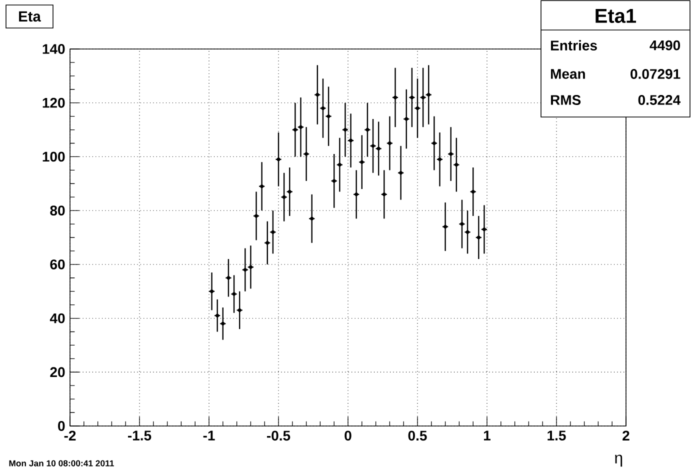 The height and width of the screenshot is (474, 696). Describe the element at coordinates (557, 435) in the screenshot. I see `x-tick-label: 1.5` at that location.